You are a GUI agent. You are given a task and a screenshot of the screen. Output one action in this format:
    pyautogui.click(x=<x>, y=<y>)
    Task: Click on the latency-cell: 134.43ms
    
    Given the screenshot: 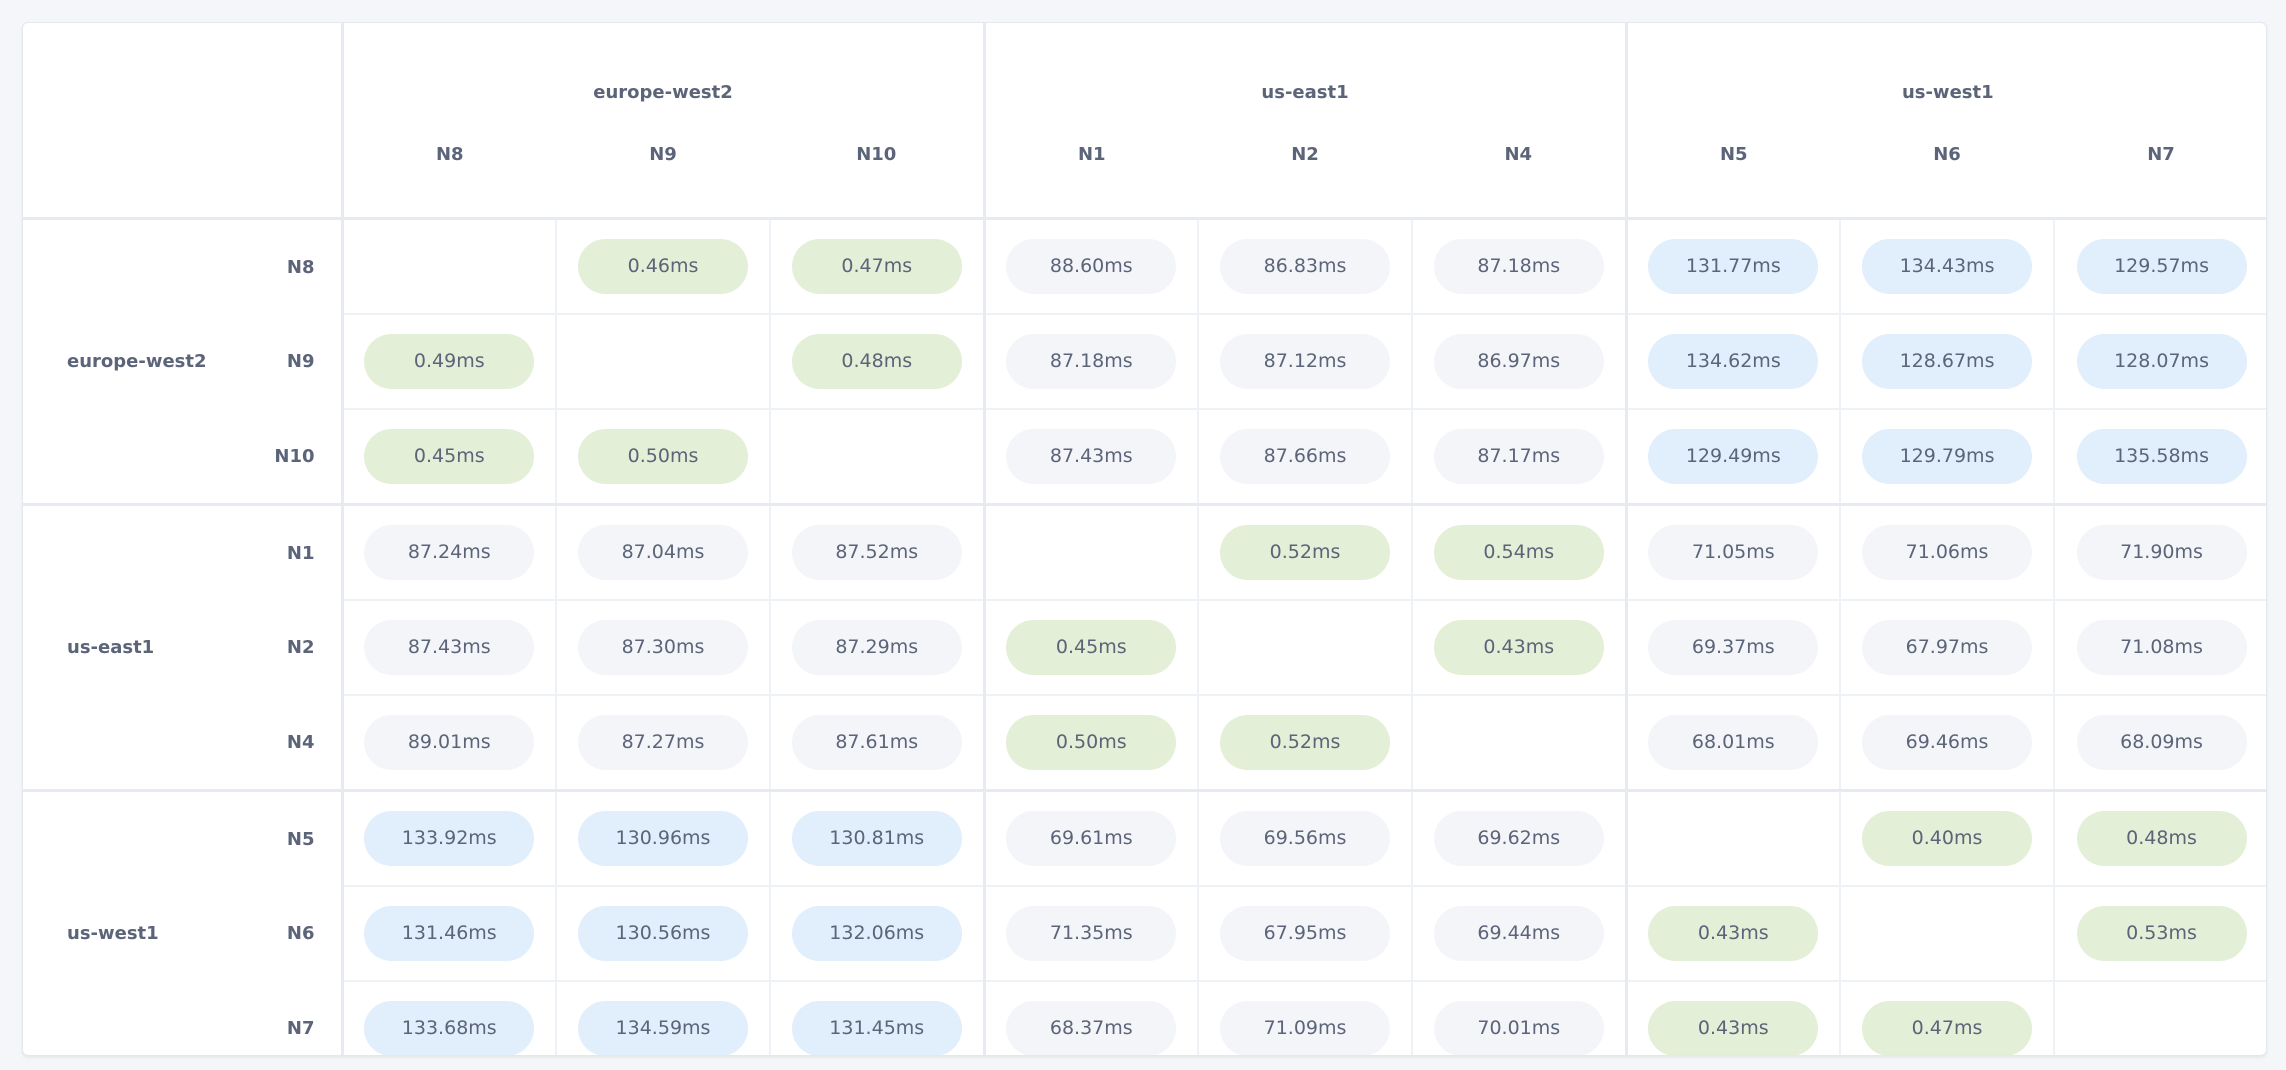 What is the action you would take?
    pyautogui.click(x=1947, y=266)
    